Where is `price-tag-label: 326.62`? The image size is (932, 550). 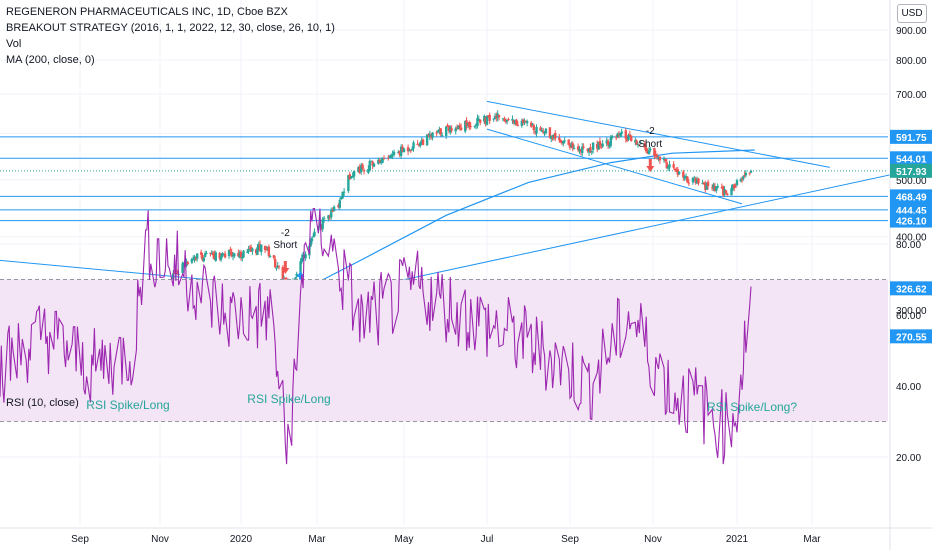
price-tag-label: 326.62 is located at coordinates (911, 289).